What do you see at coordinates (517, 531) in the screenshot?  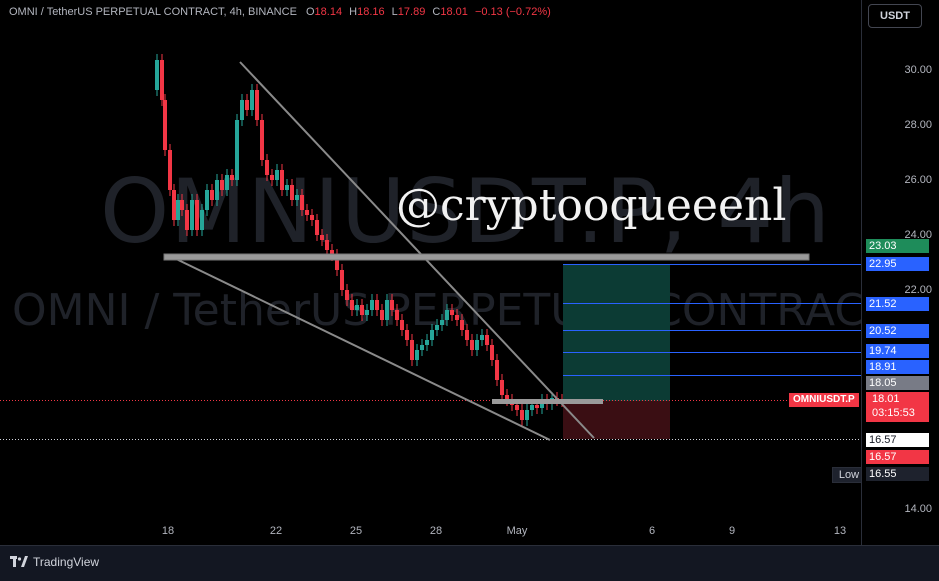 I see `time-tick: May` at bounding box center [517, 531].